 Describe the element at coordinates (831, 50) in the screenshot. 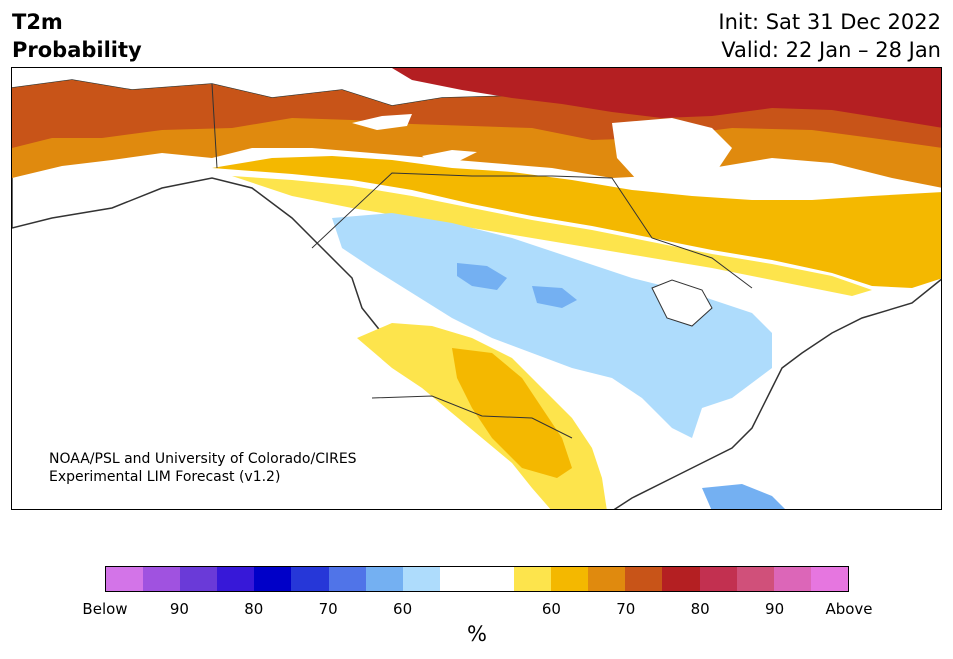

I see `valid-range: Valid: 22 Jan – 28 Jan` at that location.